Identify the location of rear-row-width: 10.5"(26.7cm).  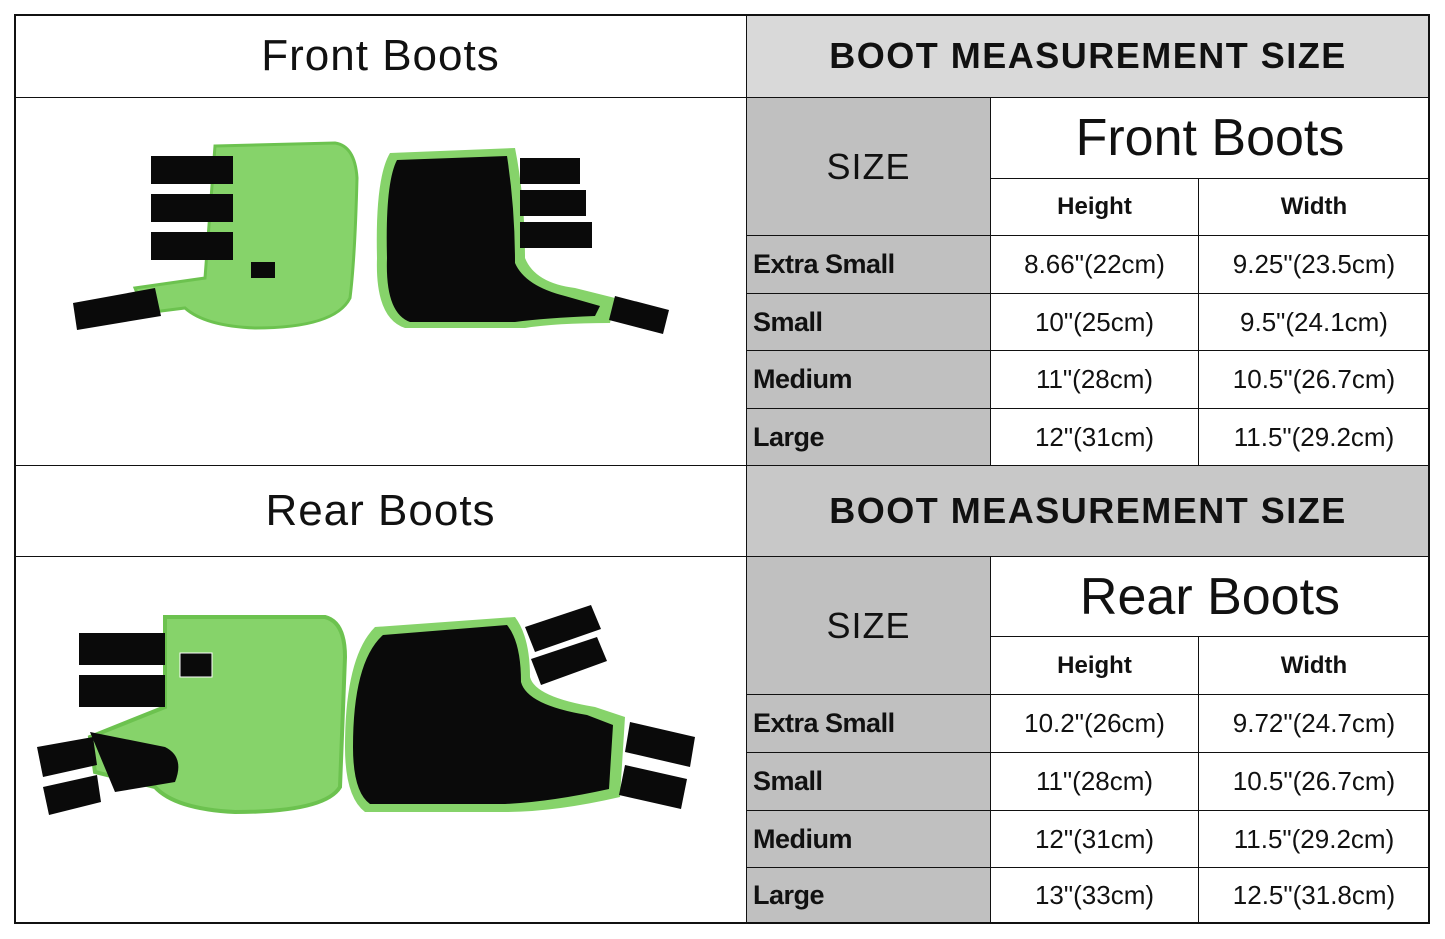
(1314, 781).